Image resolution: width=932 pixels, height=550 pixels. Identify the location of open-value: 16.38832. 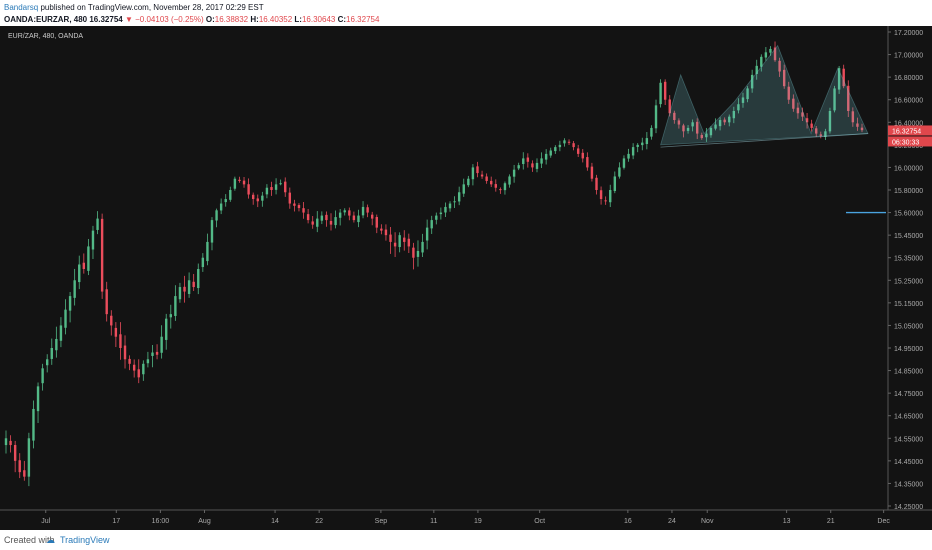
(231, 19).